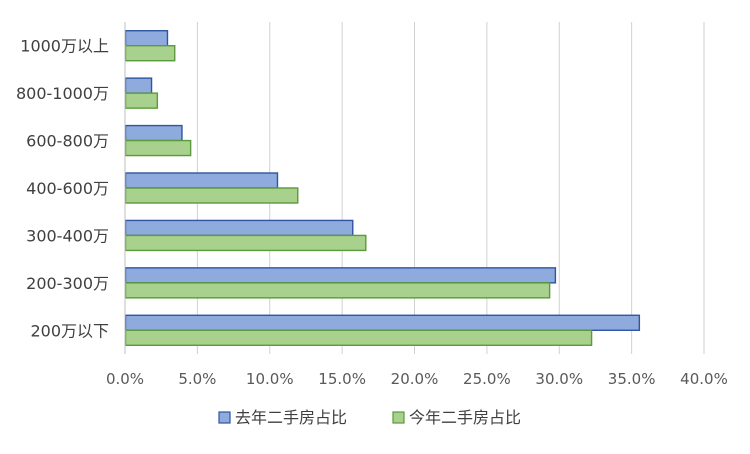 Image resolution: width=750 pixels, height=454 pixels. I want to click on y-category-label: 400-600万, so click(67, 188).